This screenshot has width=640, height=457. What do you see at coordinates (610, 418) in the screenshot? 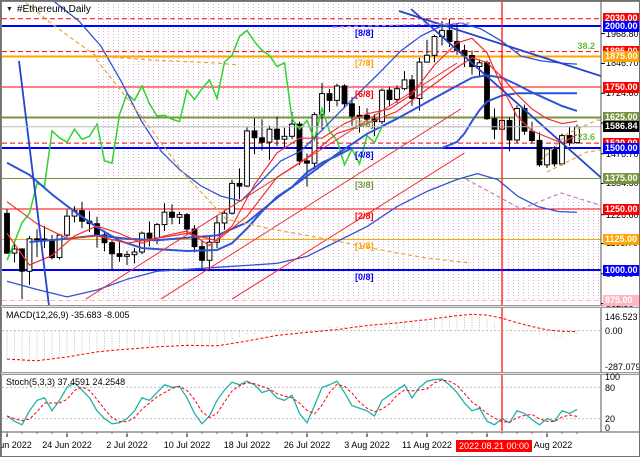
I see `stoch-axis-label: 20` at bounding box center [610, 418].